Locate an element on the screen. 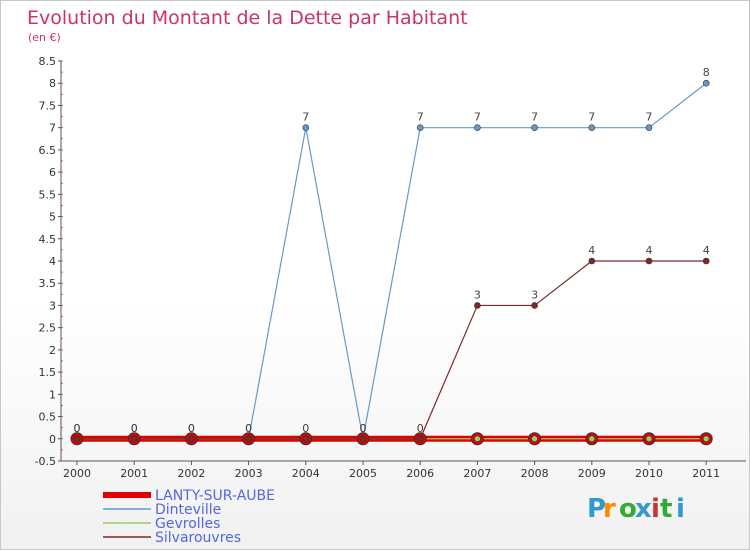  legend-label: Gevrolles is located at coordinates (187, 524).